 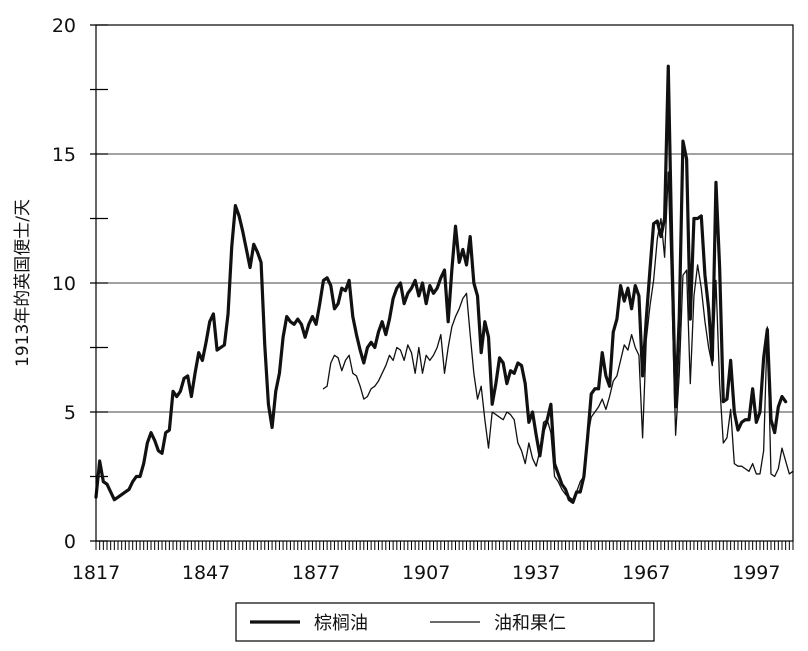 I want to click on legend-label-palm-oil: 棕榈油, so click(x=341, y=623).